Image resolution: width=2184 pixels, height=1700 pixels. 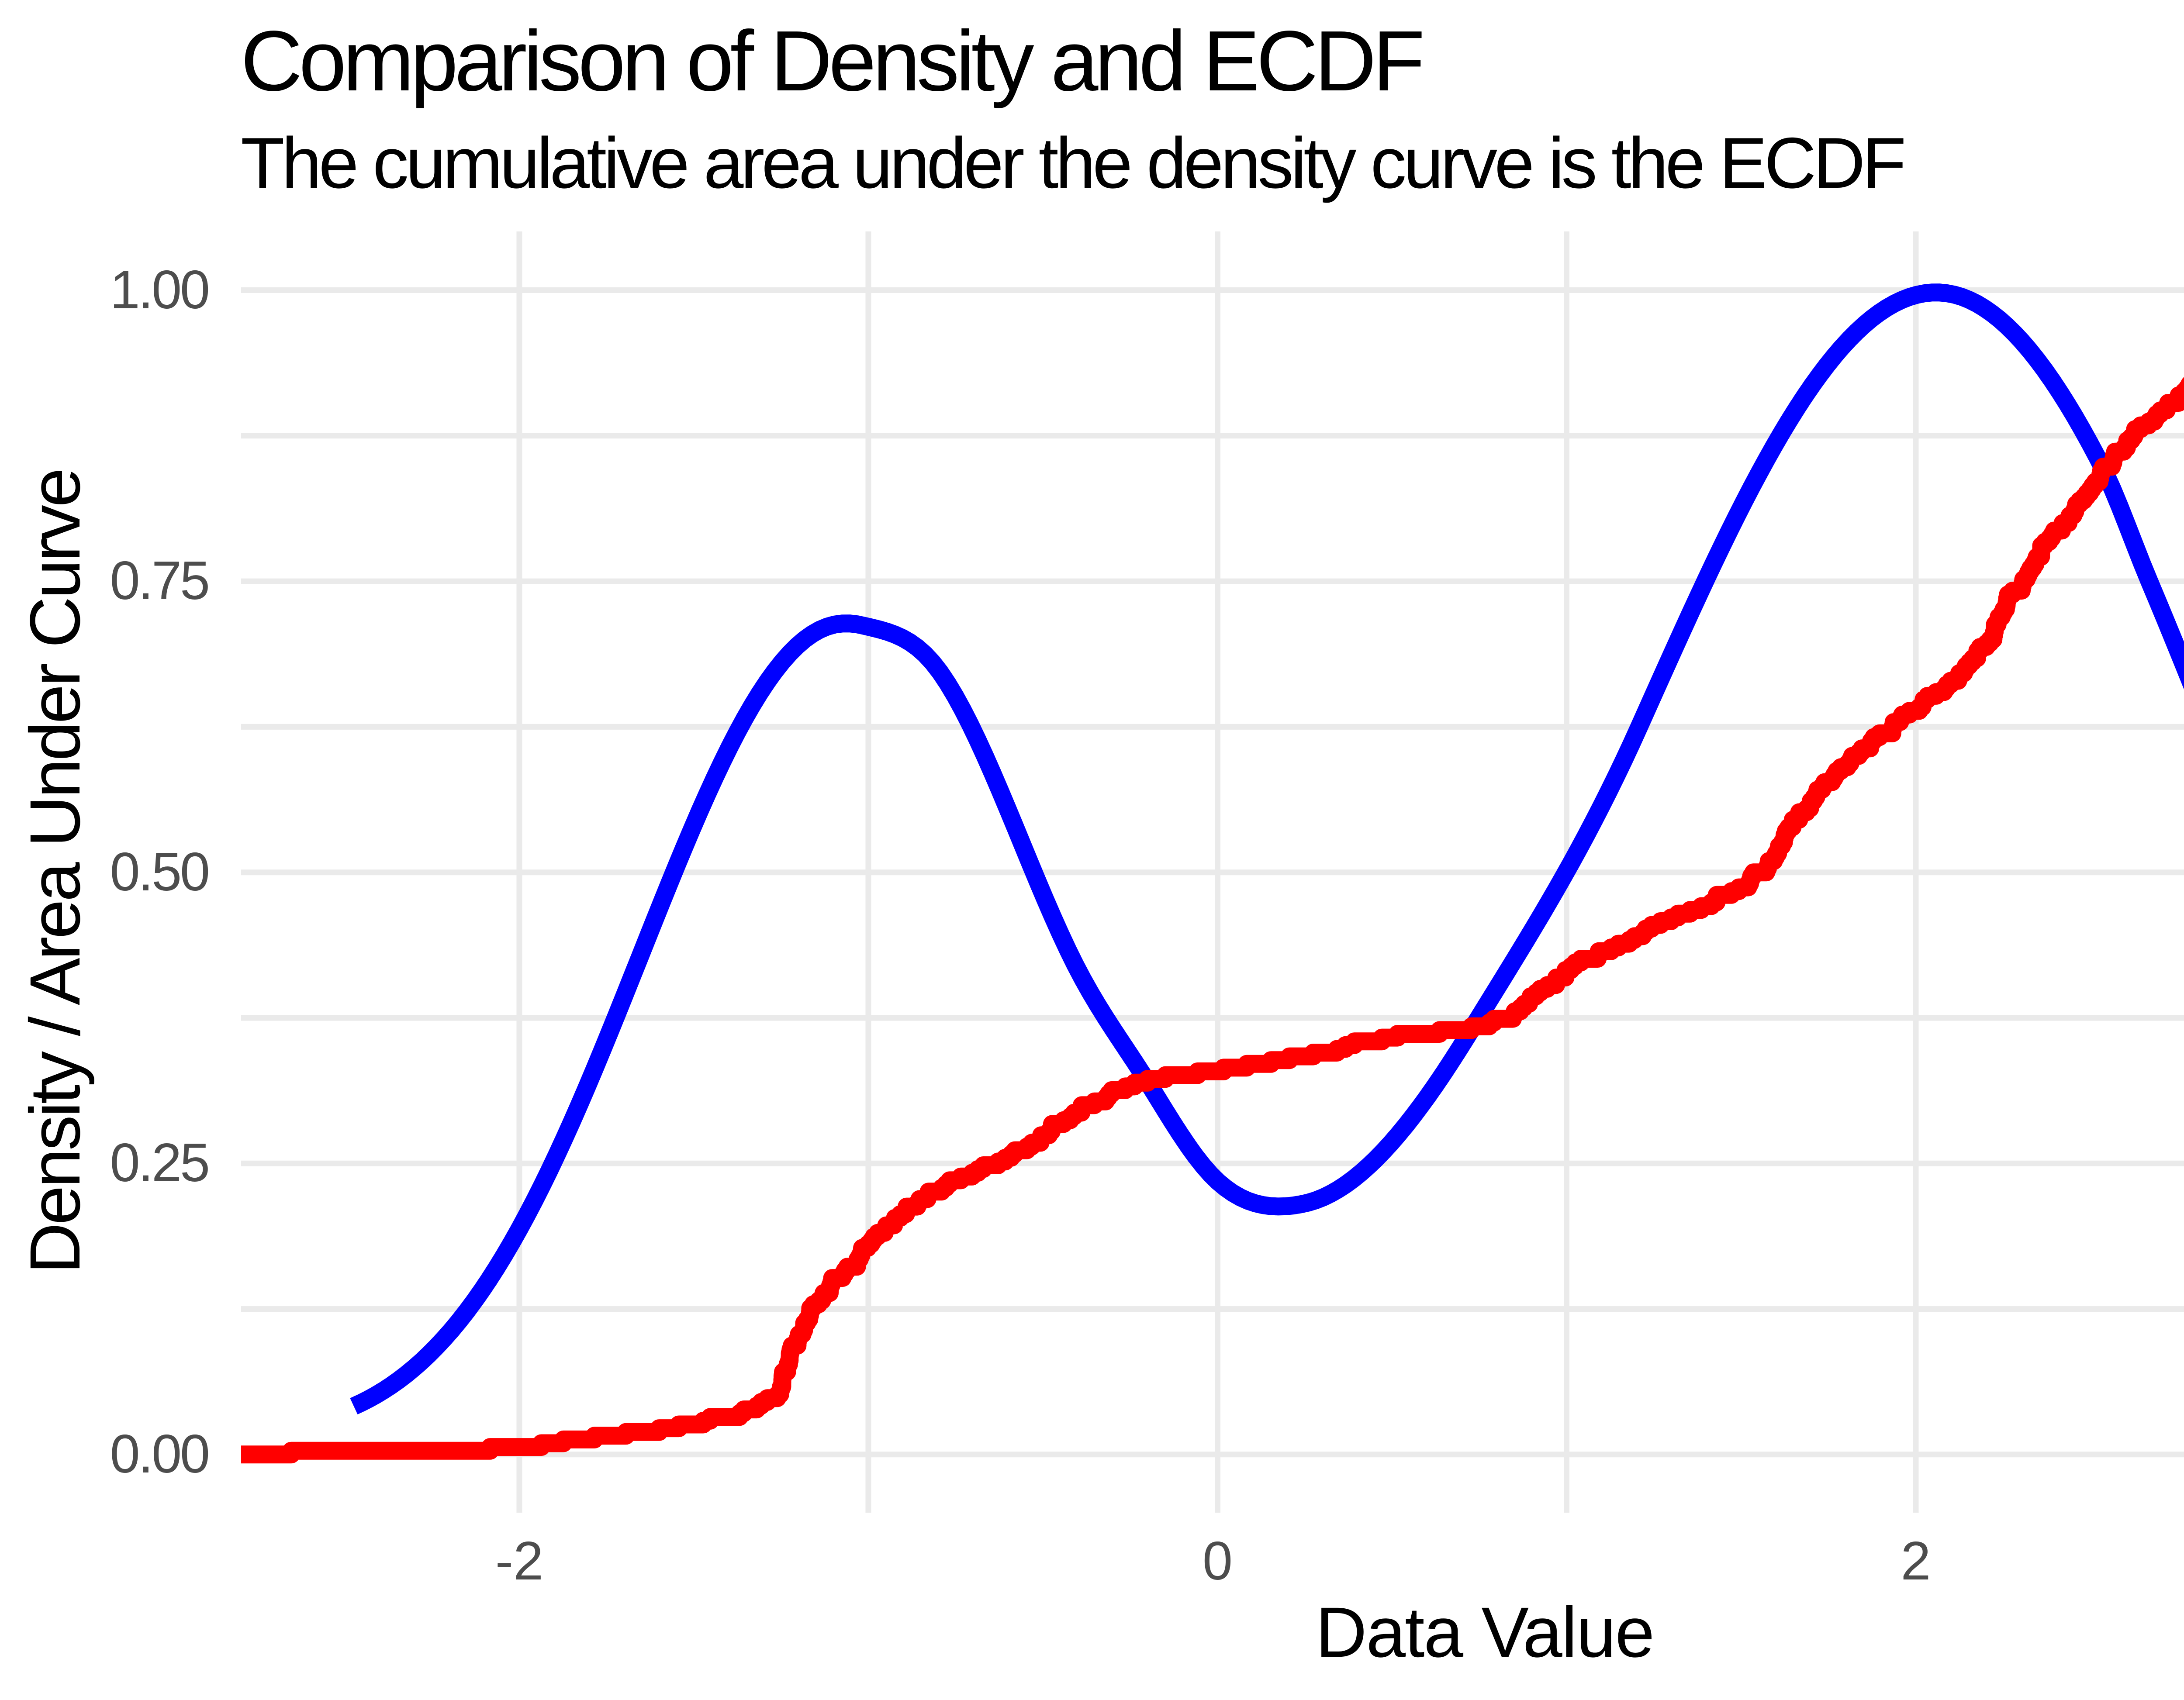 I want to click on svg-text: 0.75, so click(x=159, y=581).